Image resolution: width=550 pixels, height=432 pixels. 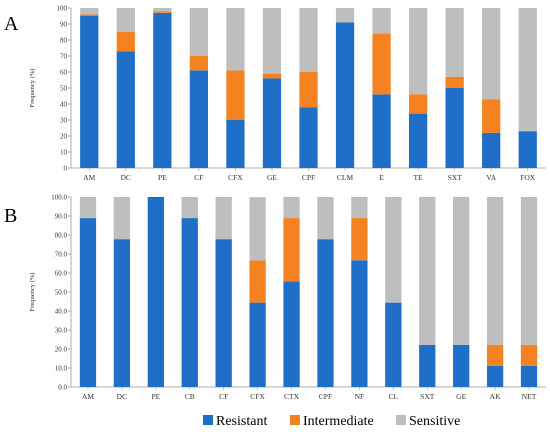 What do you see at coordinates (61, 369) in the screenshot?
I see `y-tick-label: 10.0` at bounding box center [61, 369].